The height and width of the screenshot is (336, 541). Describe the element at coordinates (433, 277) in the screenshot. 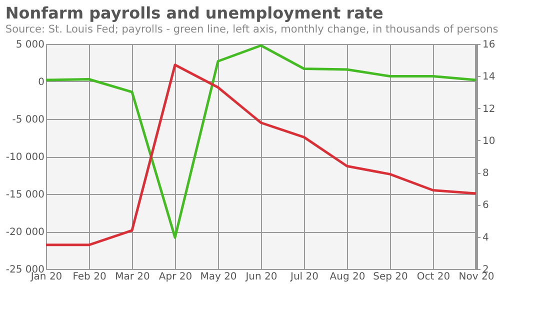

I see `x-tick-label: Oct 20` at that location.